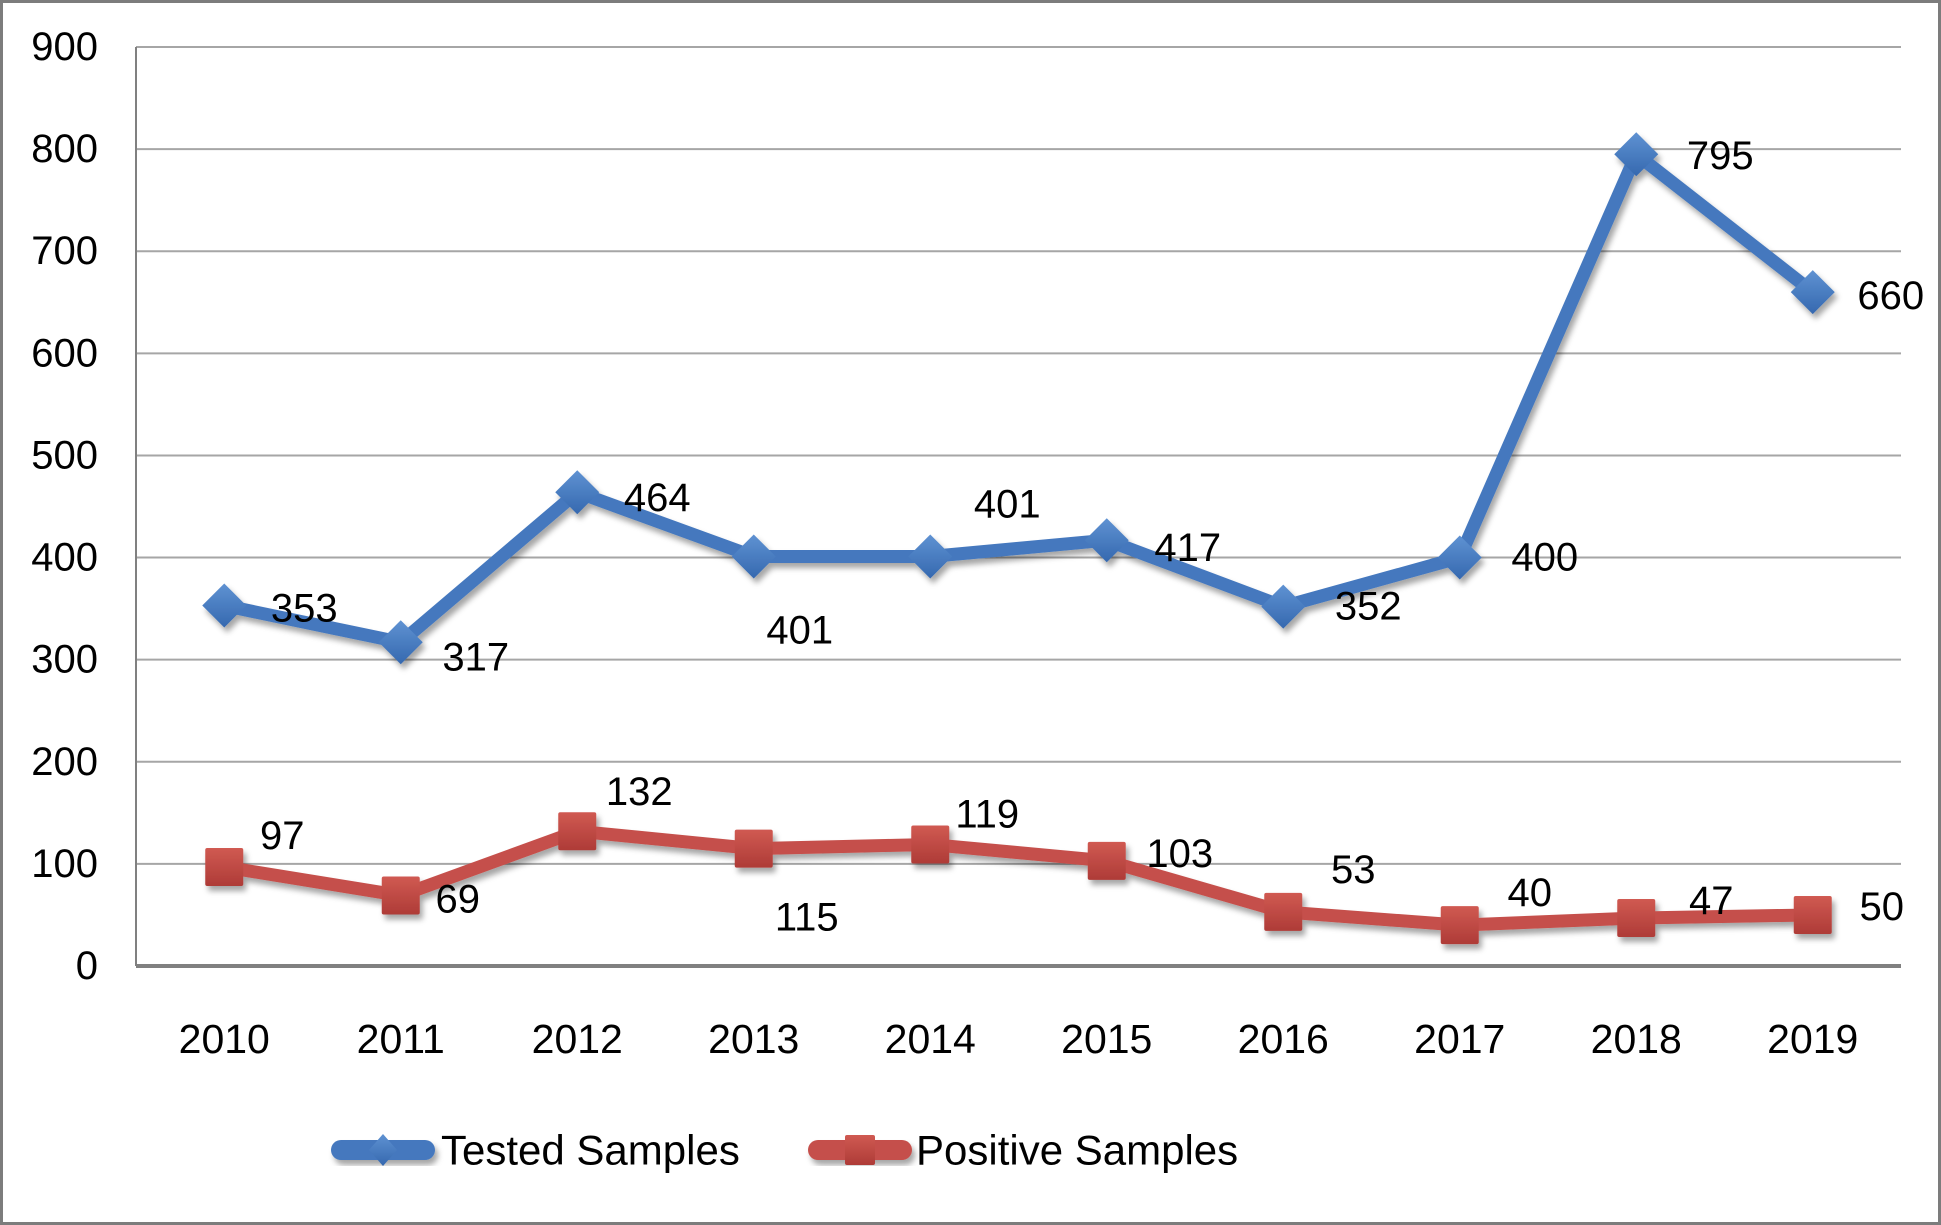 This screenshot has width=1941, height=1225. I want to click on y-tick-label: 0, so click(87, 966).